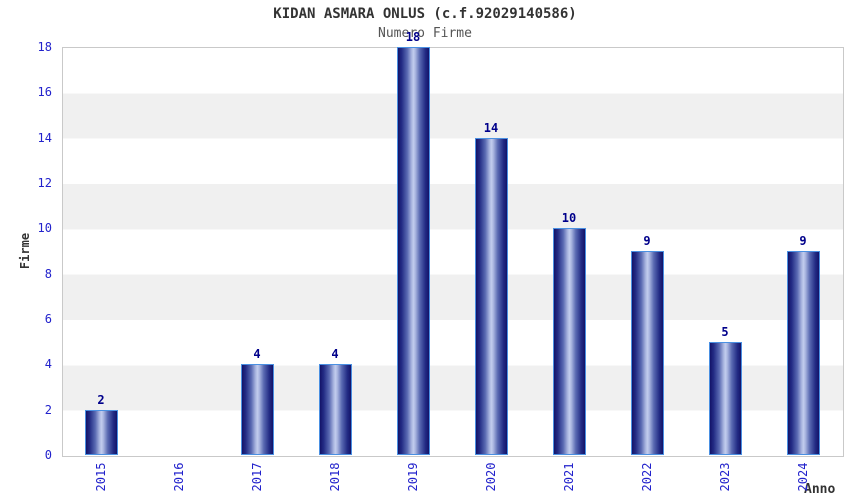  What do you see at coordinates (335, 477) in the screenshot?
I see `x-tick-label: 2018` at bounding box center [335, 477].